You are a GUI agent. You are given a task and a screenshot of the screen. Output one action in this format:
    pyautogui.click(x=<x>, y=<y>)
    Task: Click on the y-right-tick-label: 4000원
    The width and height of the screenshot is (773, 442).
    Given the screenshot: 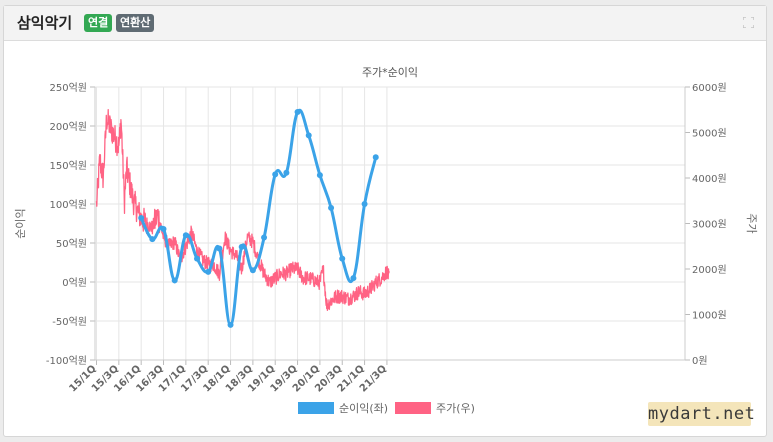 What is the action you would take?
    pyautogui.click(x=709, y=179)
    